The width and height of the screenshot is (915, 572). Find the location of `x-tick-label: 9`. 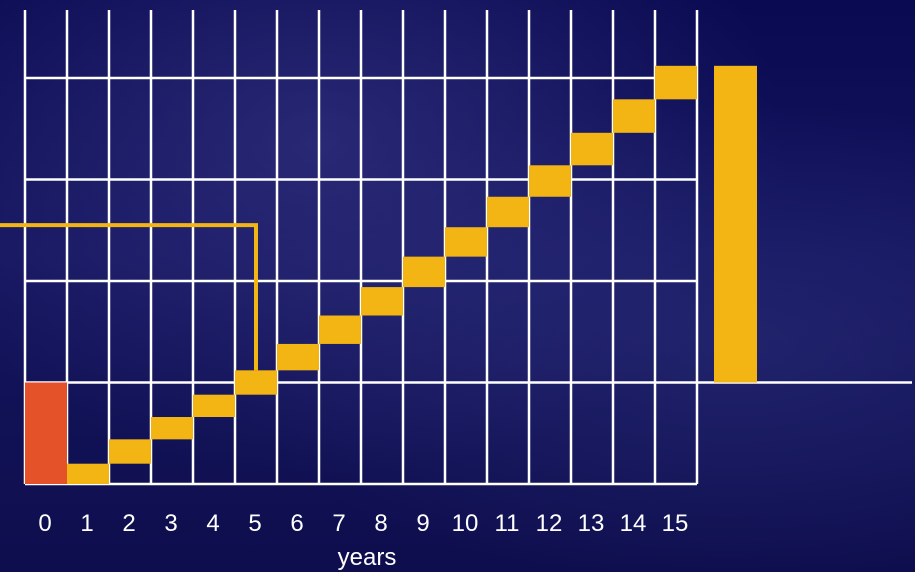

x-tick-label: 9 is located at coordinates (422, 523).